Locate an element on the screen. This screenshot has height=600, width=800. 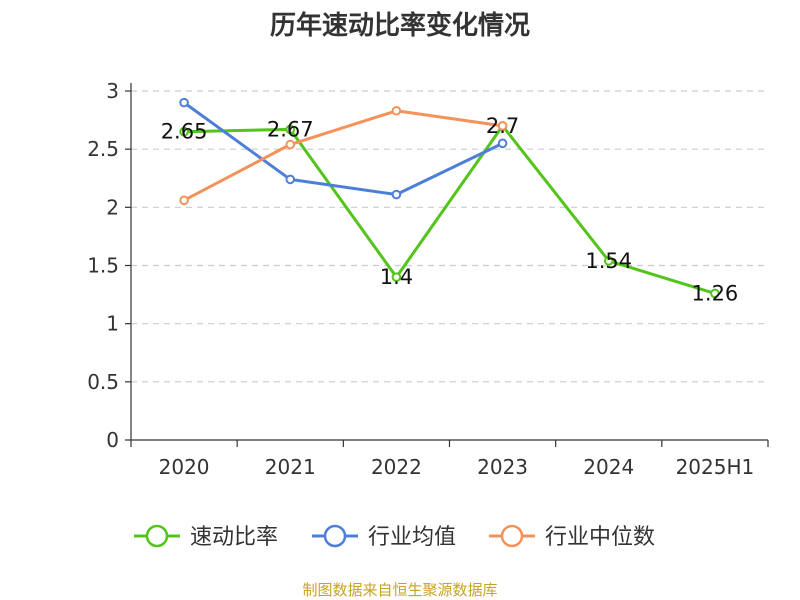
x-tick-label-5: 2025H1 is located at coordinates (715, 467).